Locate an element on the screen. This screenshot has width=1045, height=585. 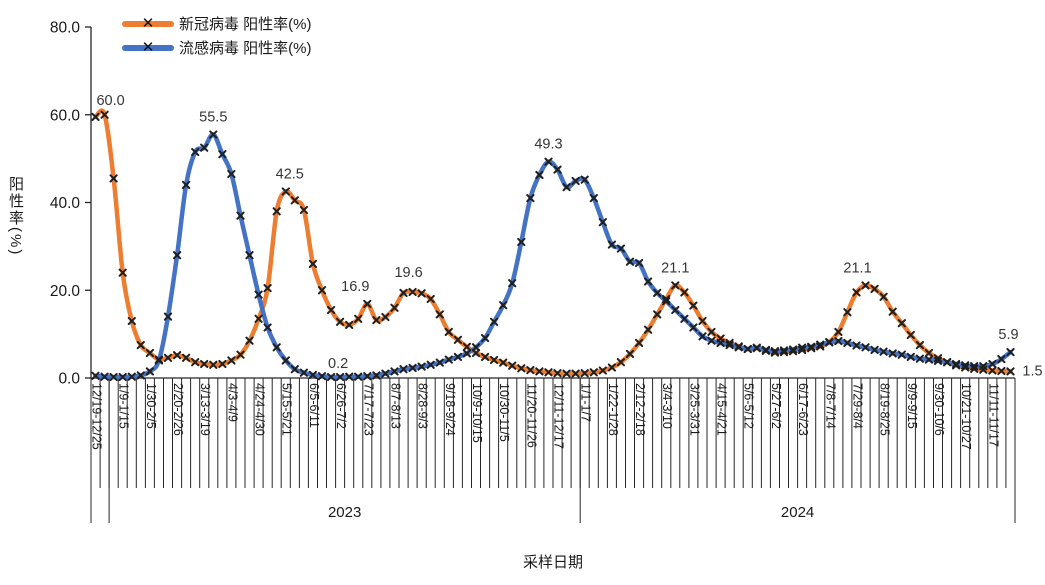
flu-line-swatch: ✕ is located at coordinates (148, 46).